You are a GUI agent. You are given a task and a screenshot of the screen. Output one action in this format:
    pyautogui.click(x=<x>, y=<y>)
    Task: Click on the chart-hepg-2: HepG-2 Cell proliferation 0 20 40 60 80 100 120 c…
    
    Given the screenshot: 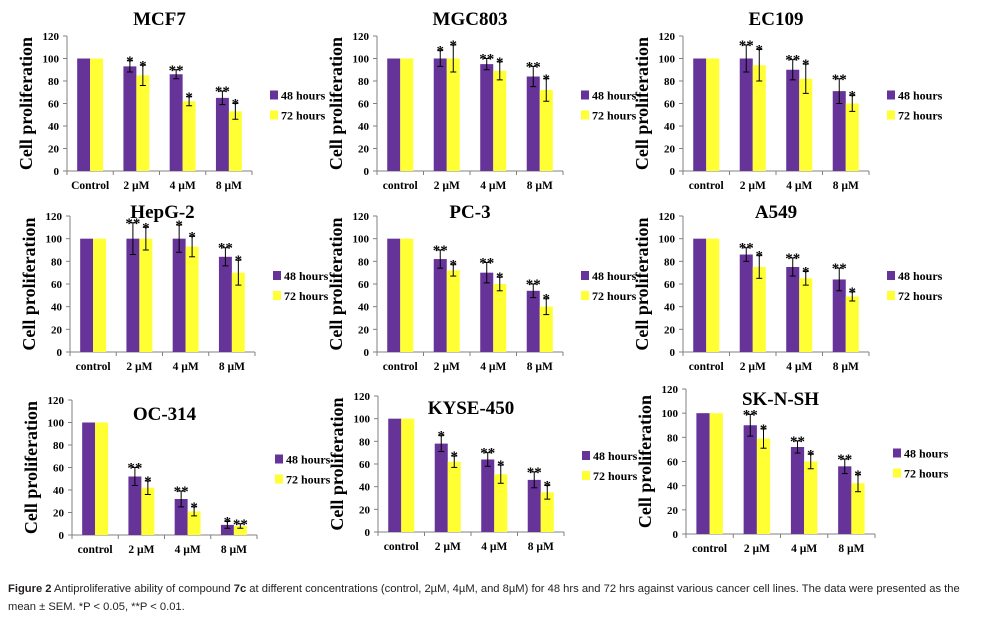 What is the action you would take?
    pyautogui.click(x=174, y=287)
    